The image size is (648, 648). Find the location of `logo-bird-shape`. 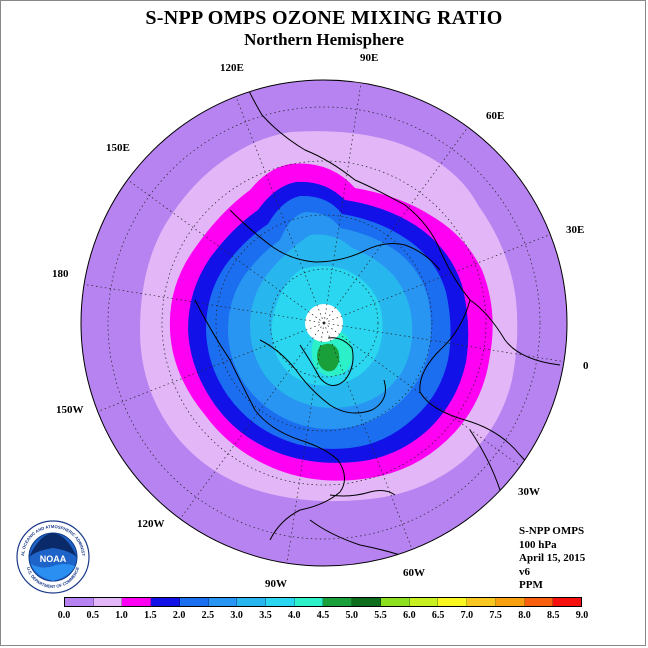

logo-bird-shape is located at coordinates (53, 545).